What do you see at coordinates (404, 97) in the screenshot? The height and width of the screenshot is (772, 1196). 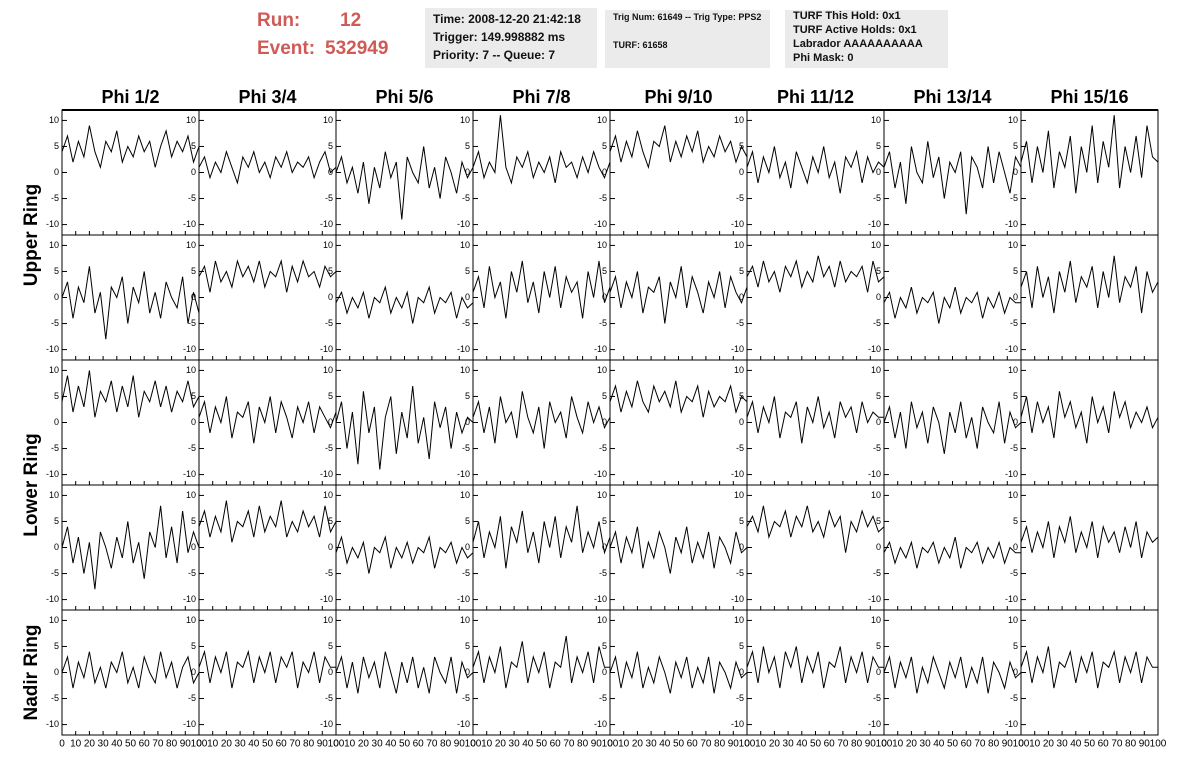 I see `column-label: Phi 5/6` at bounding box center [404, 97].